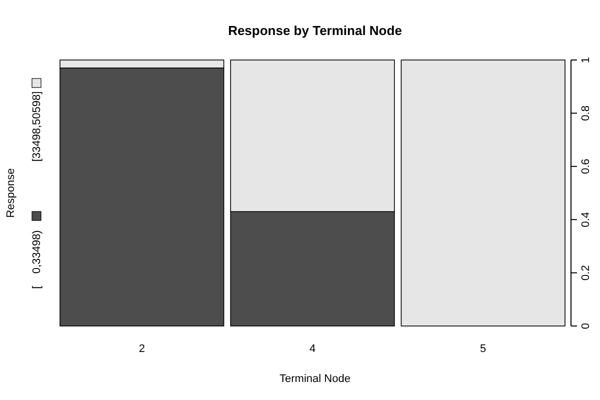  Describe the element at coordinates (586, 60) in the screenshot. I see `y-tick-label: 1` at that location.